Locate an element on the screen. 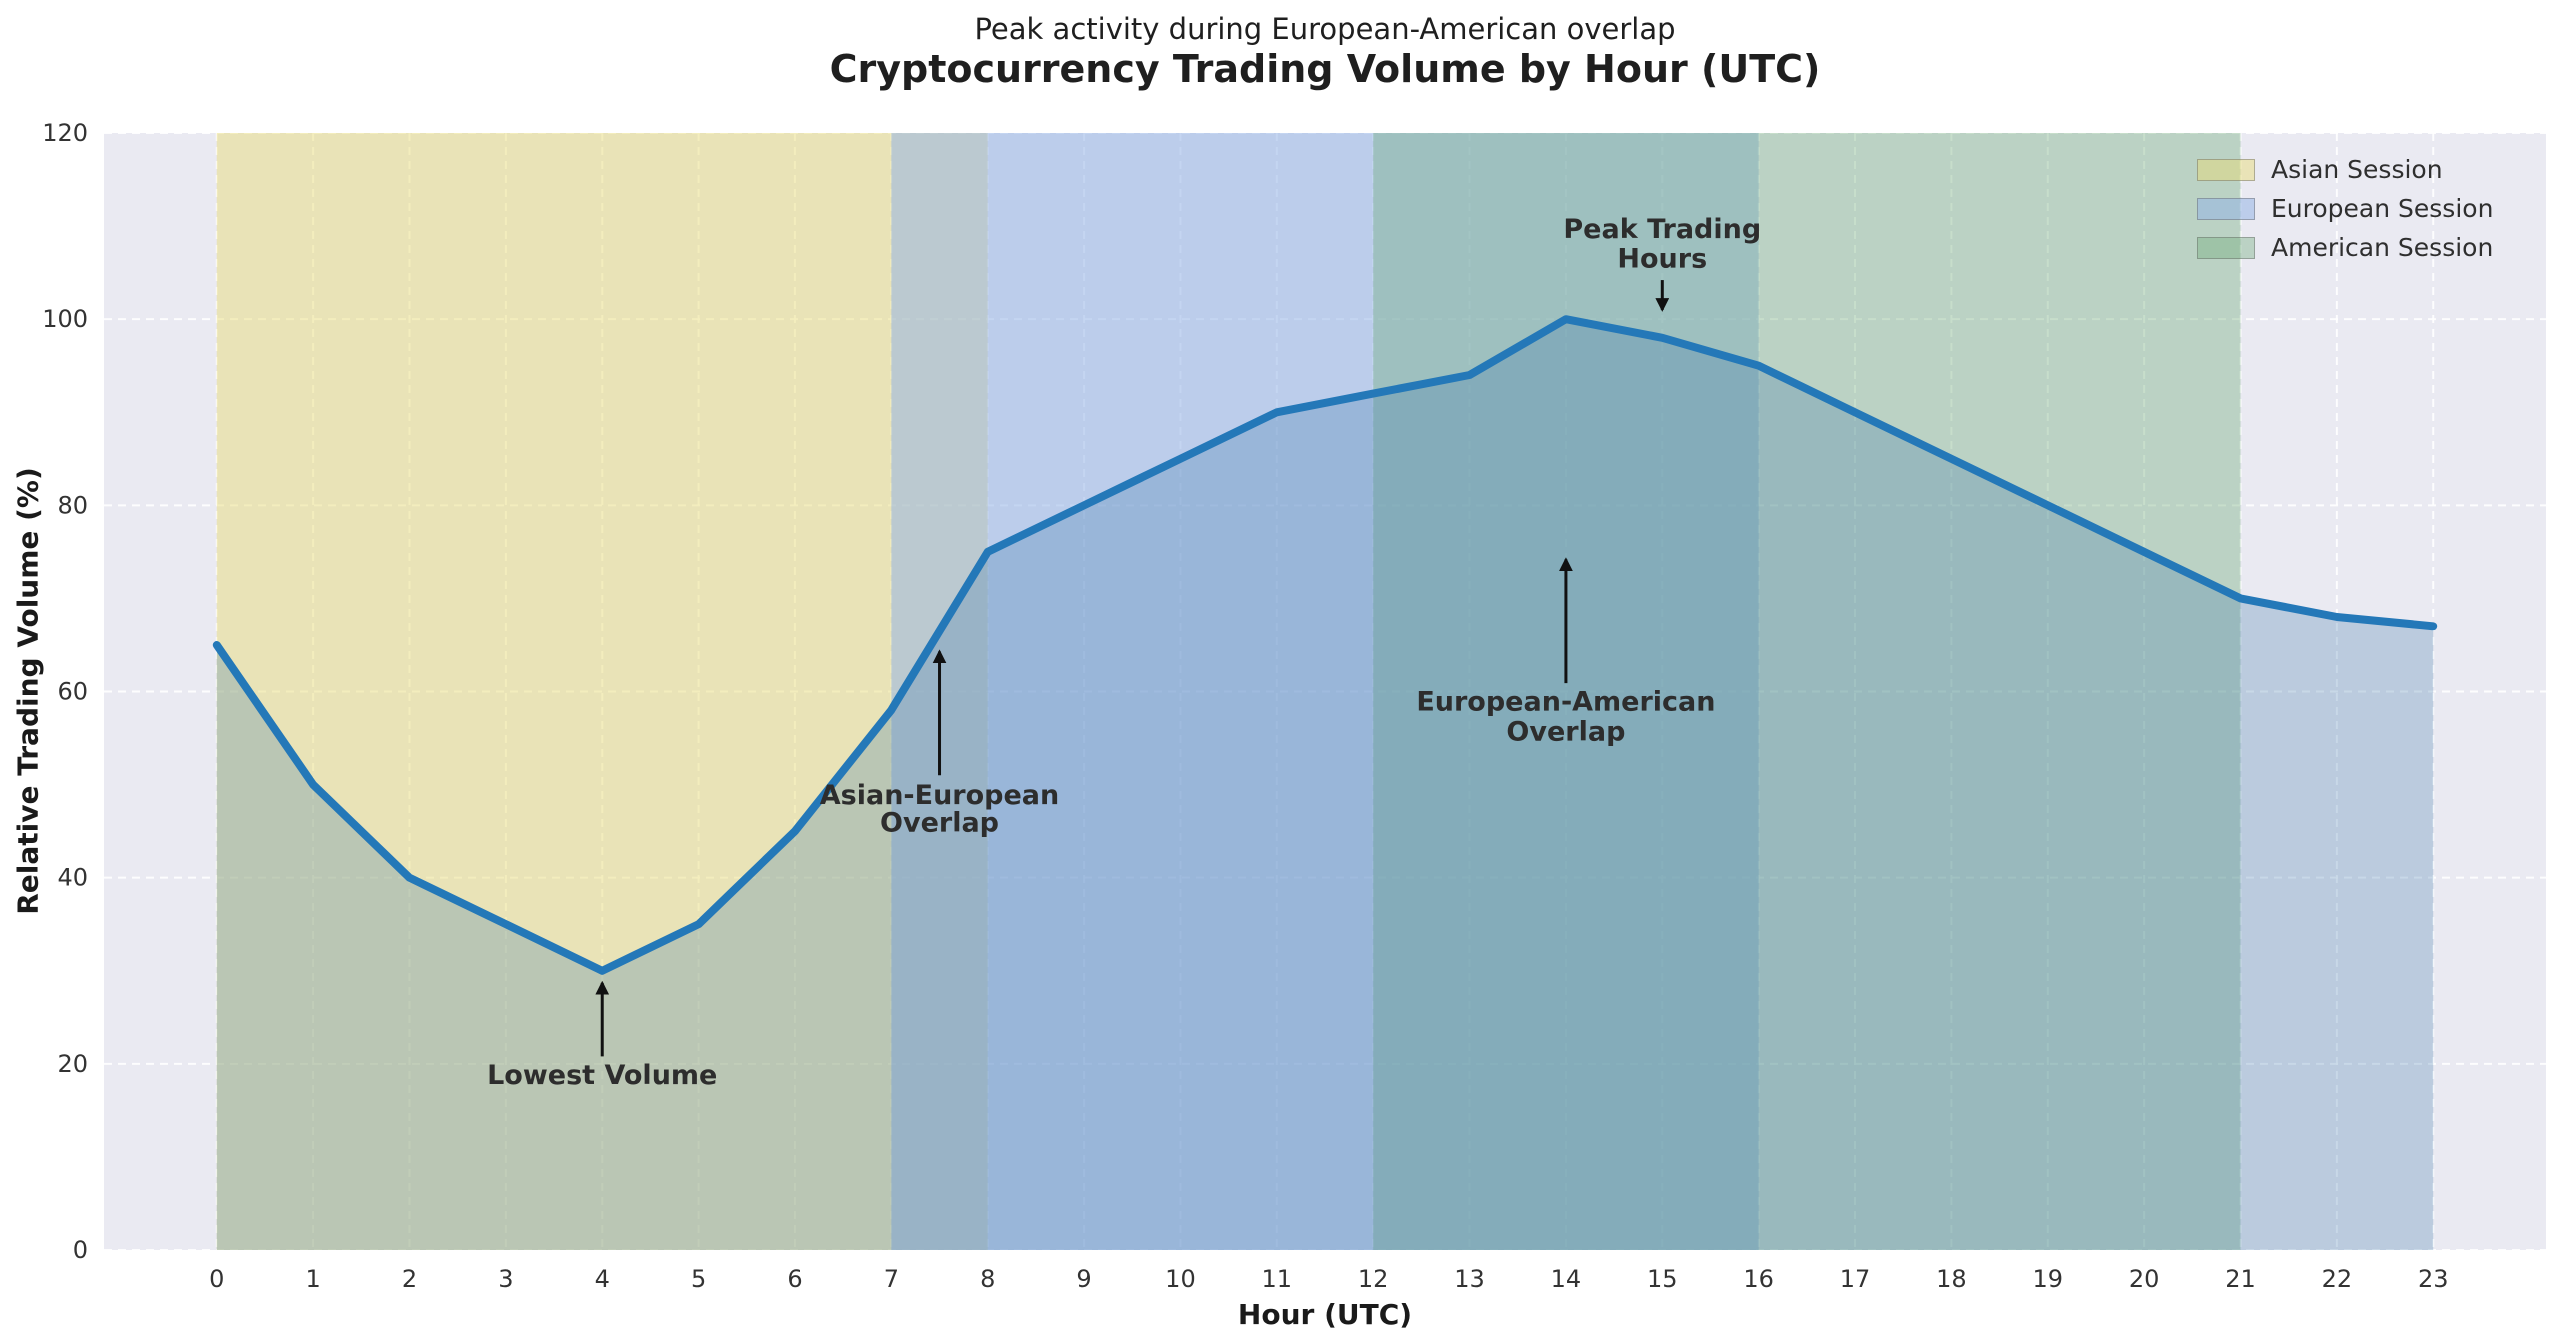 This screenshot has height=1338, width=2560. svg-text: 18 is located at coordinates (1951, 1279).